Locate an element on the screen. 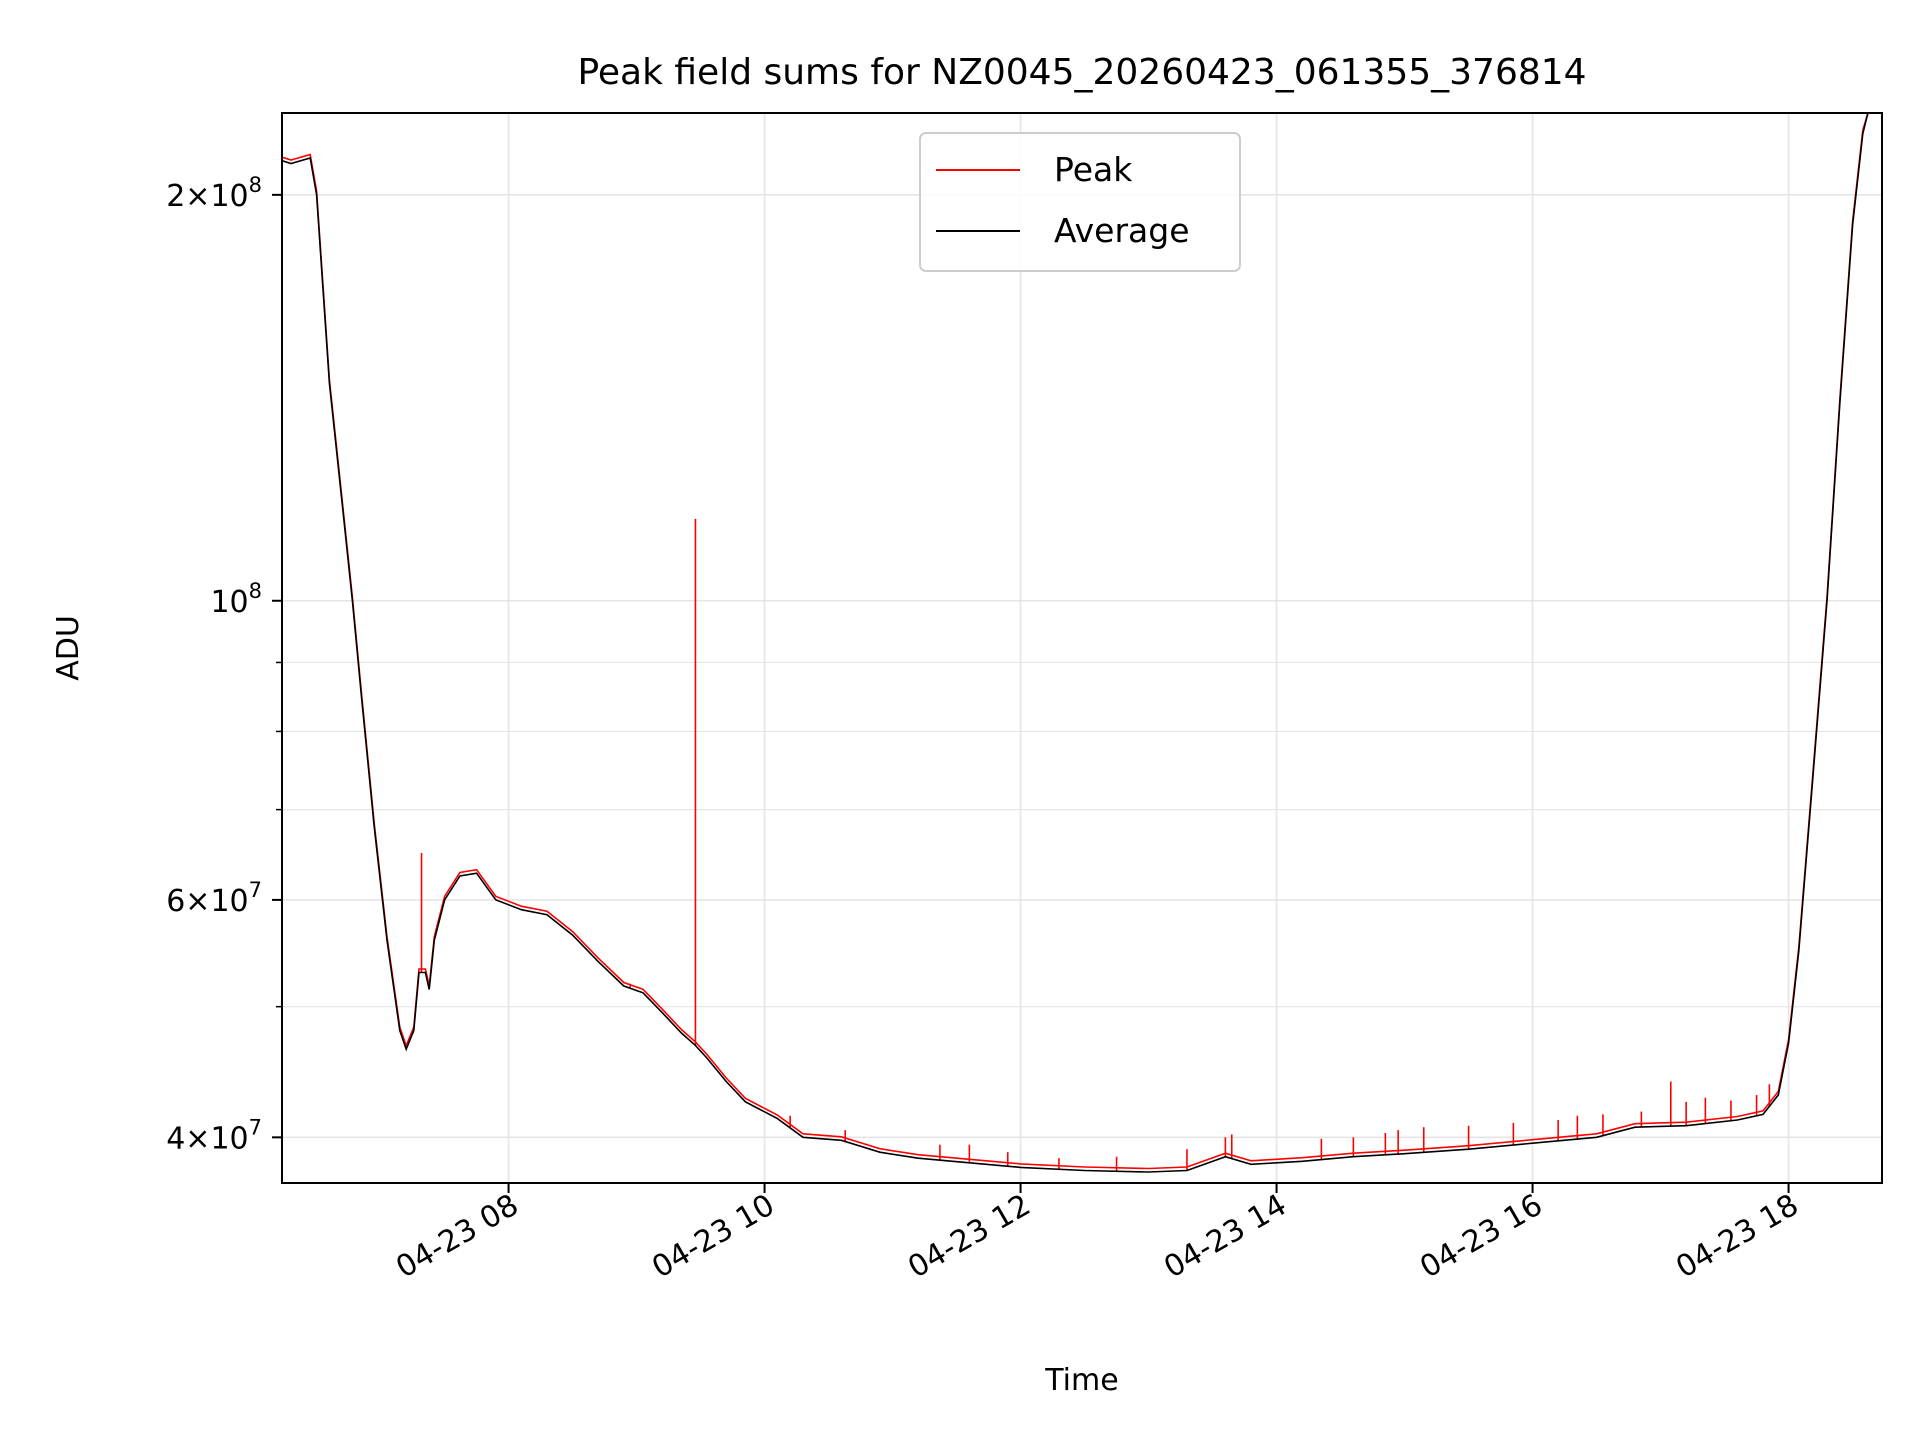  y-axis: 4×107 6×107 108 2×108 is located at coordinates (224, 664).